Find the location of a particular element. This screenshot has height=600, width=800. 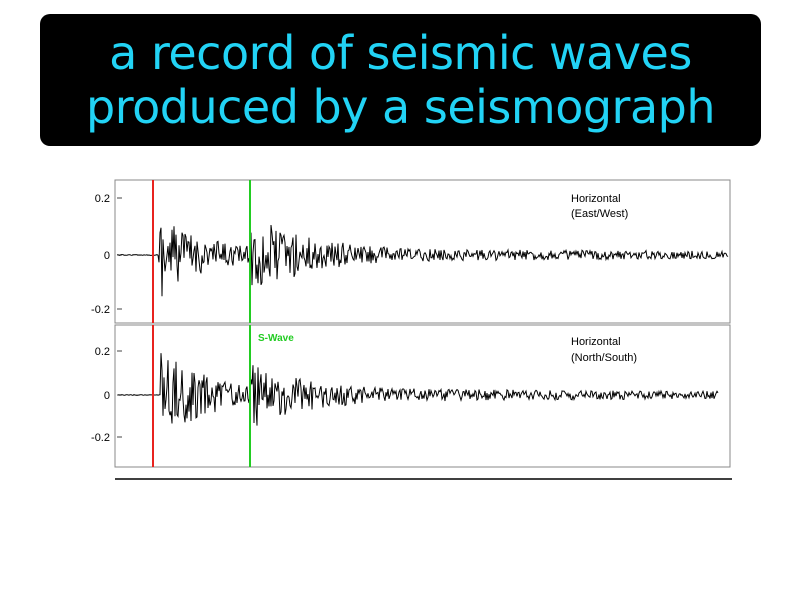

seismic-trace-ew is located at coordinates (423, 260).